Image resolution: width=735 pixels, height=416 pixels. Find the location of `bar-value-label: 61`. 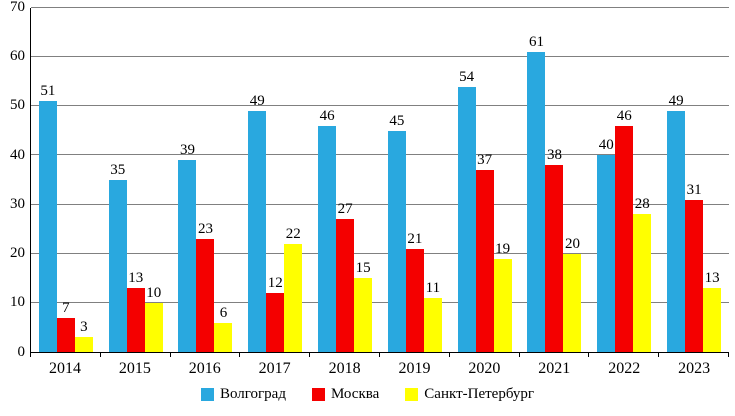

bar-value-label: 61 is located at coordinates (536, 42).